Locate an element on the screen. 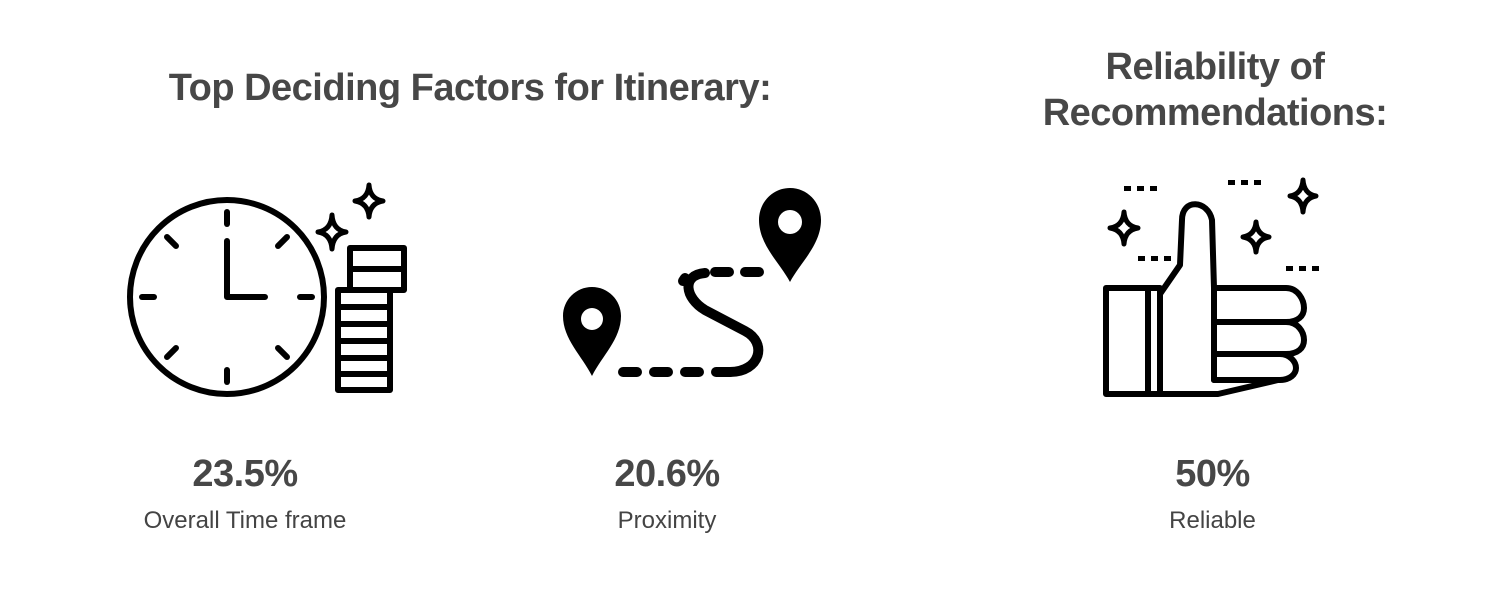 This screenshot has height=599, width=1500. stat-value: 23.5% is located at coordinates (245, 474).